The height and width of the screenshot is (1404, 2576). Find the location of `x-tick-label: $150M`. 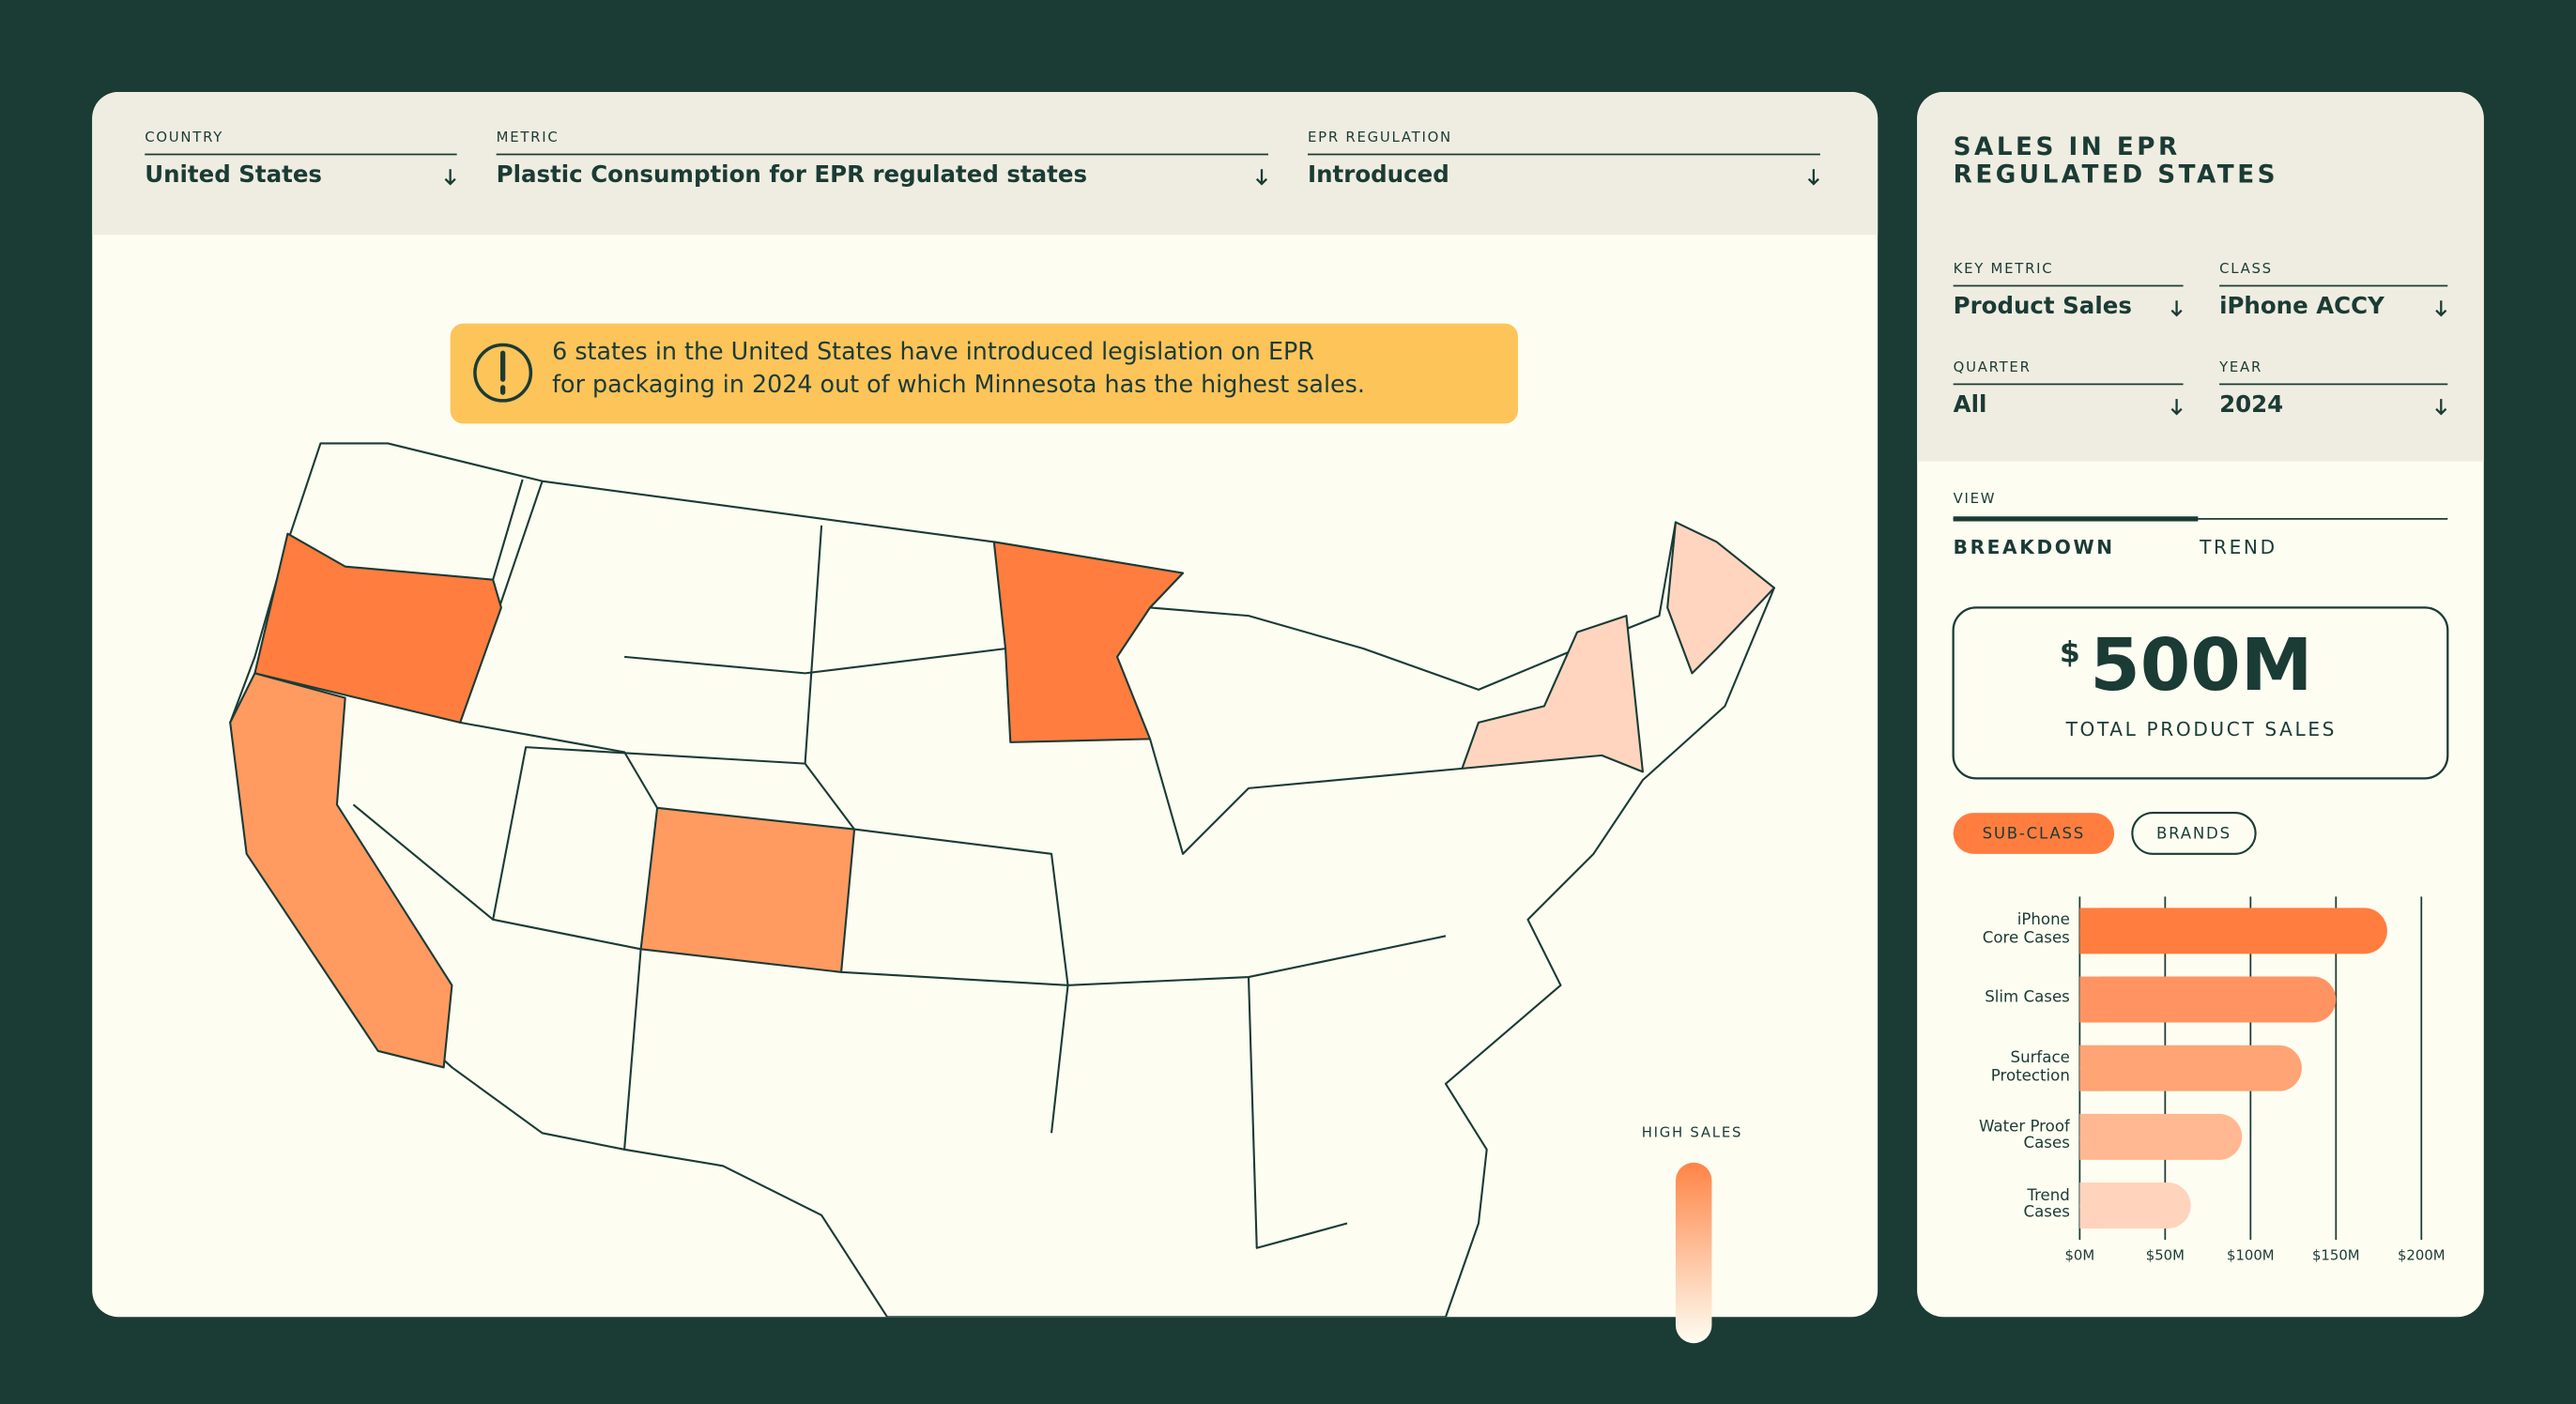

x-tick-label: $150M is located at coordinates (2336, 1255).